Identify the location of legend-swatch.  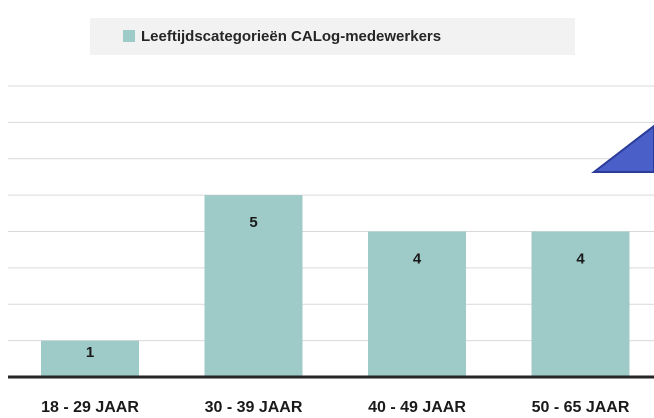
(129, 36).